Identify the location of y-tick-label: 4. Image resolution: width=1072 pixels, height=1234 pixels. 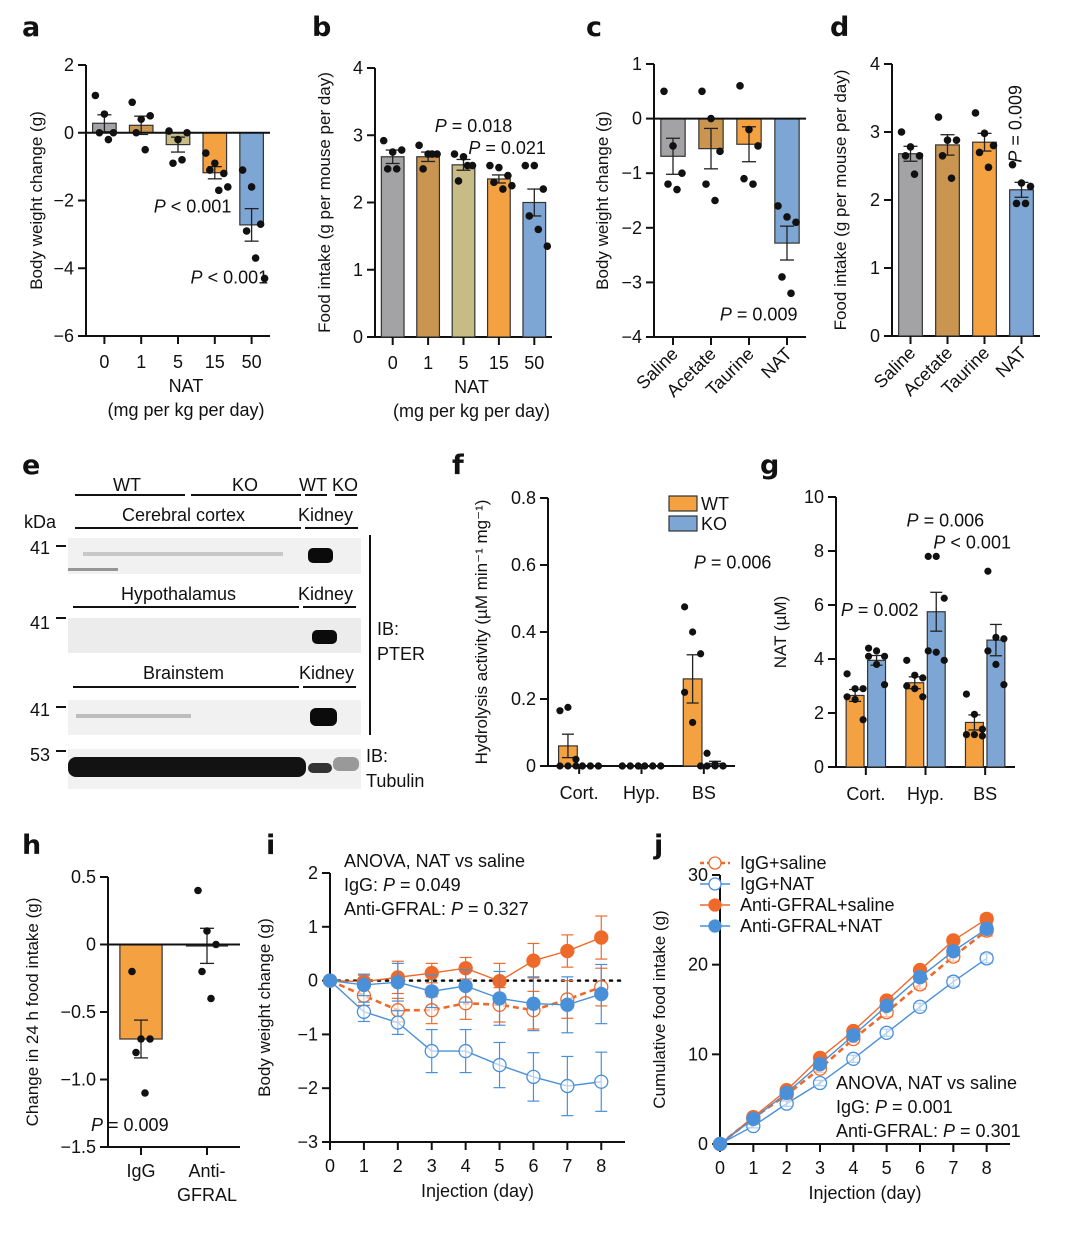
(875, 64).